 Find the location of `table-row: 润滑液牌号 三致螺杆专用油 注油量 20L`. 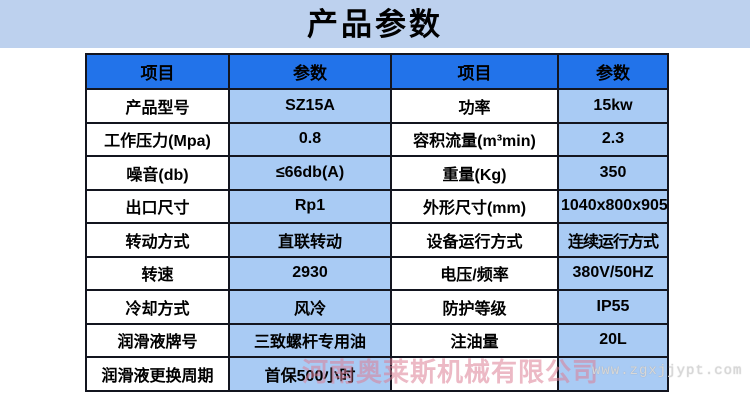

table-row: 润滑液牌号 三致螺杆专用油 注油量 20L is located at coordinates (377, 340).